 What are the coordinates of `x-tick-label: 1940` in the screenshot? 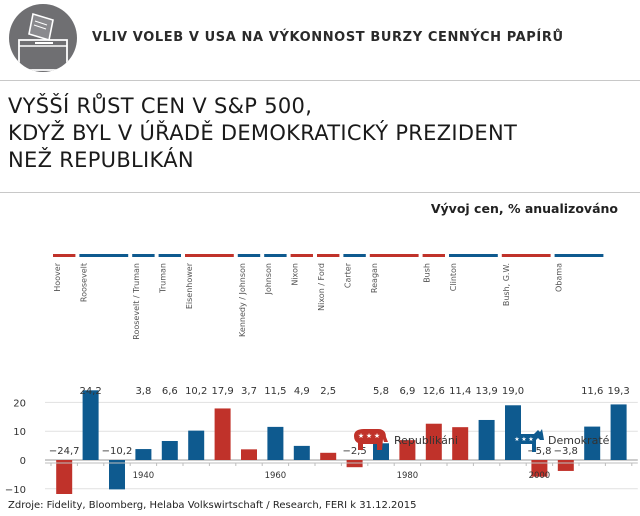 It's located at (144, 476).